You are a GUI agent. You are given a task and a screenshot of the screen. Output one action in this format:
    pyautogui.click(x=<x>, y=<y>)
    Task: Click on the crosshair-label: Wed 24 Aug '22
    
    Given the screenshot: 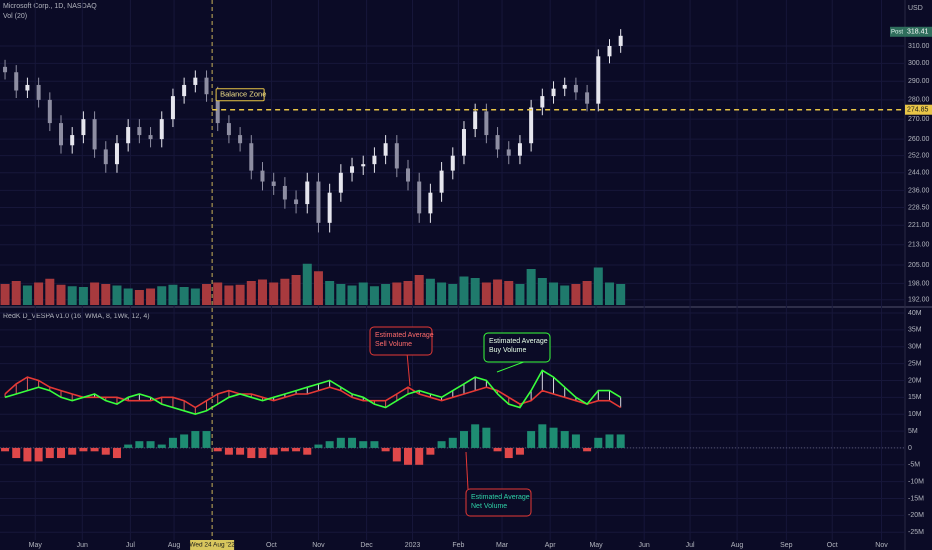 What is the action you would take?
    pyautogui.click(x=212, y=545)
    